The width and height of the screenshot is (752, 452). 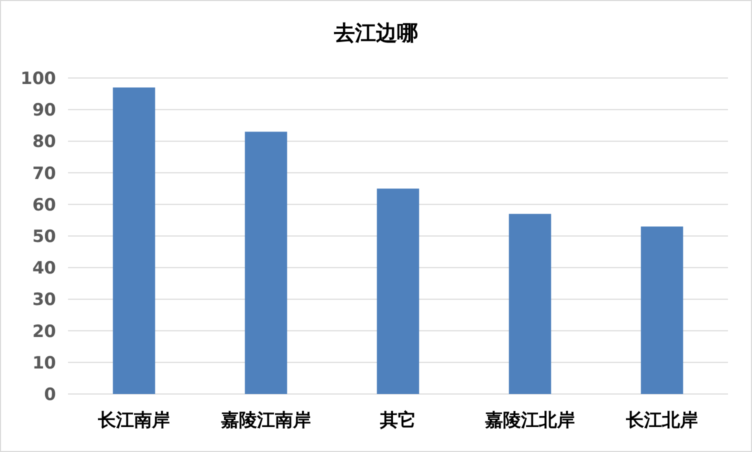 I want to click on y-tick-label: 60, so click(x=44, y=205).